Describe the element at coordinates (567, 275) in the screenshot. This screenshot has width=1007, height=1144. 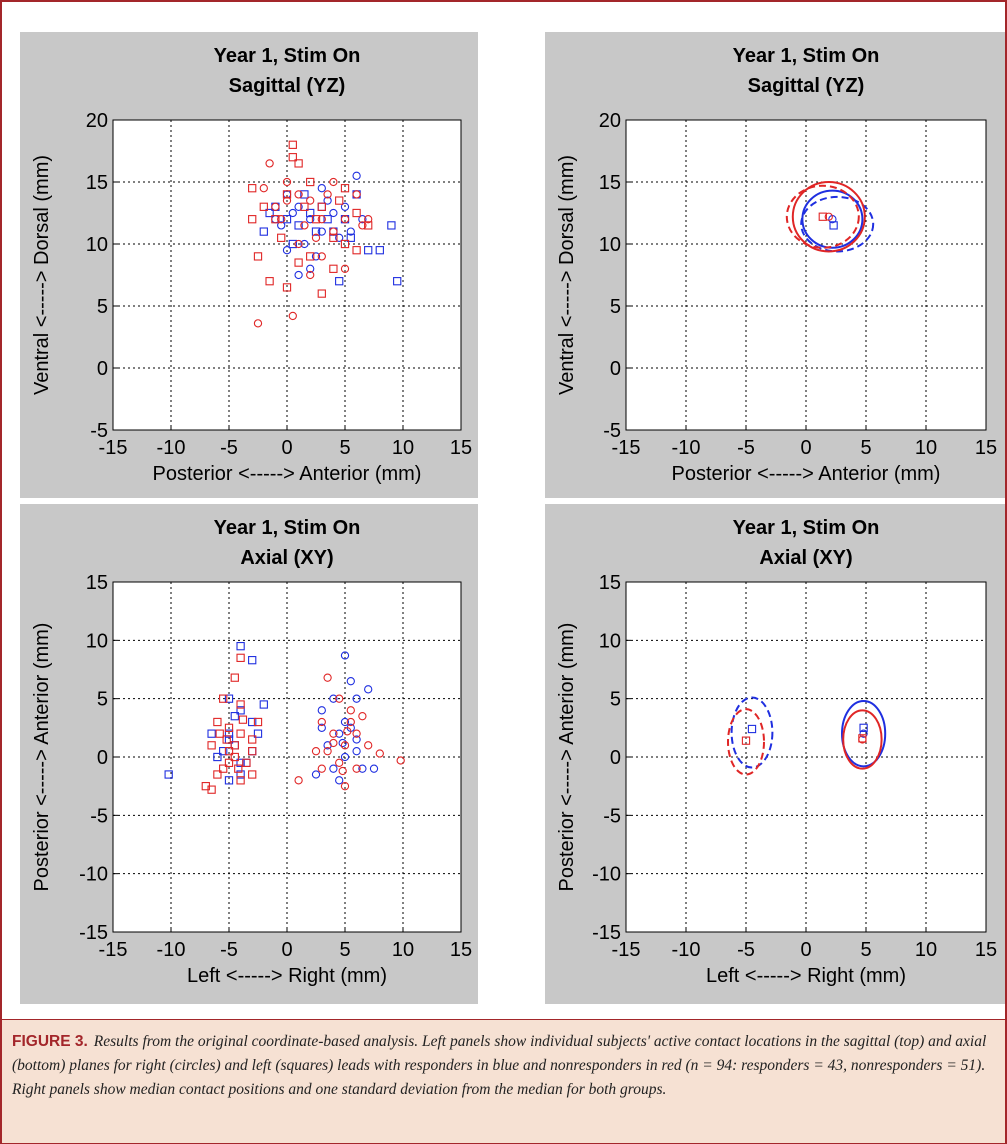
I see `y-axis-label: Ventral <-----> Dorsal (mm)` at that location.